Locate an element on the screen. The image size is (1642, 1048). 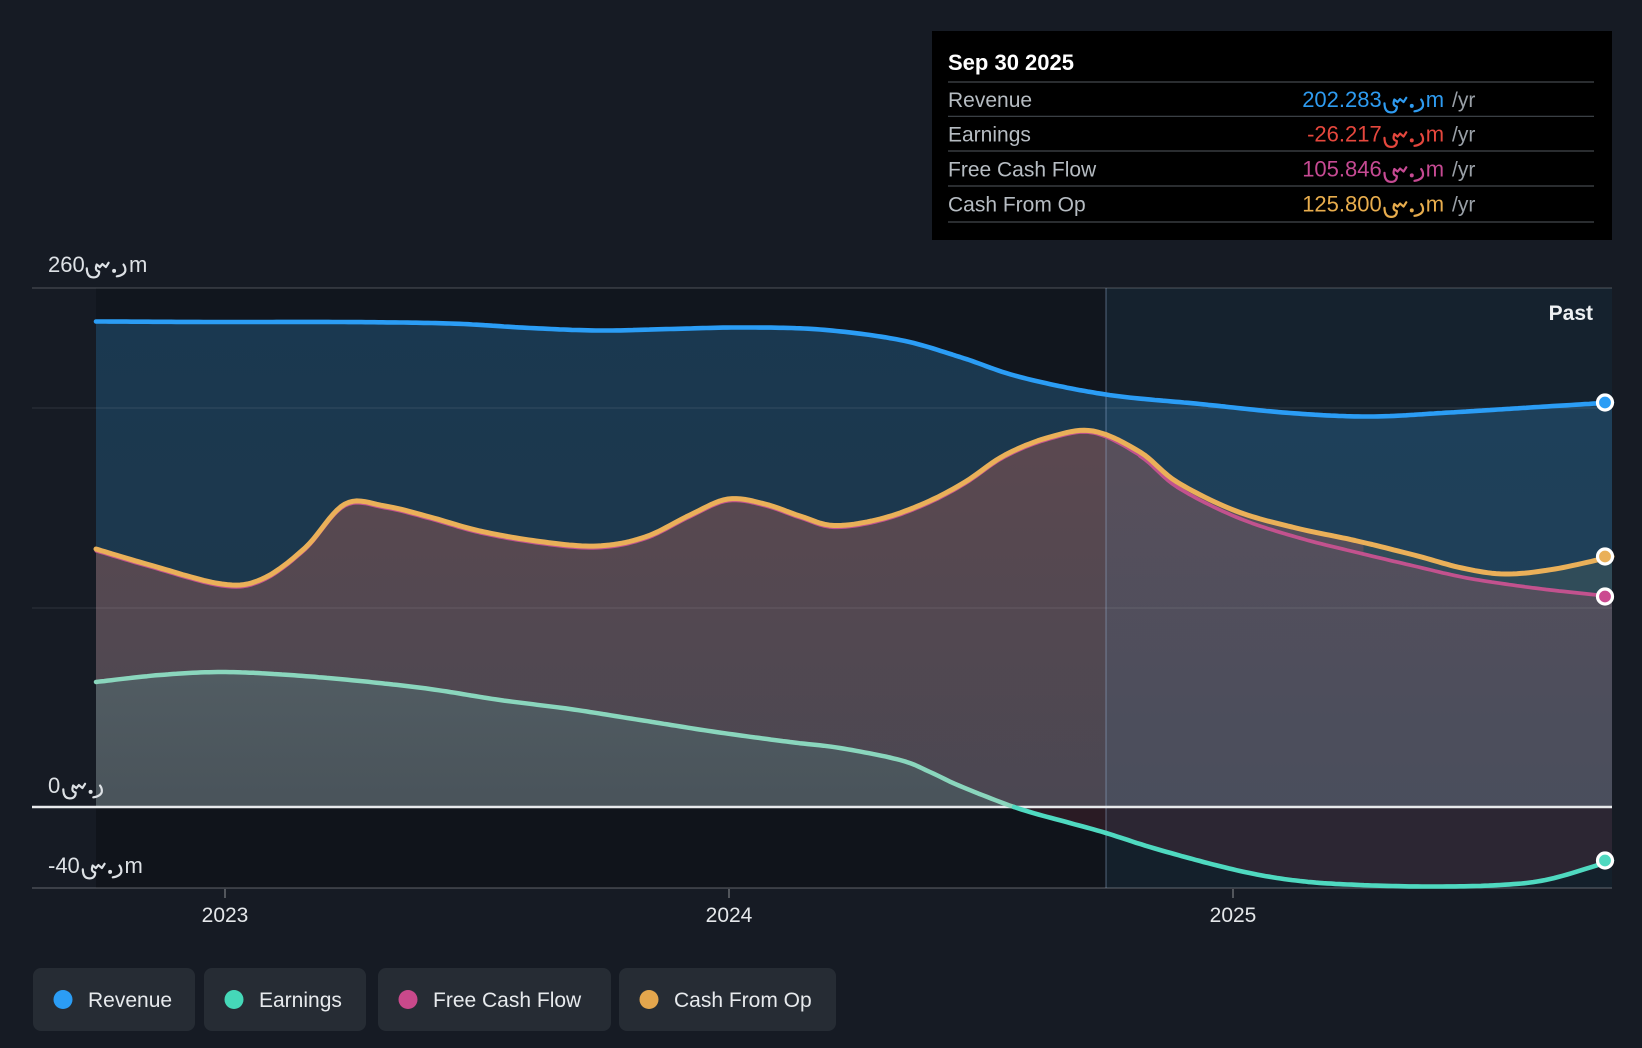
svg-text: 2023 is located at coordinates (225, 915).